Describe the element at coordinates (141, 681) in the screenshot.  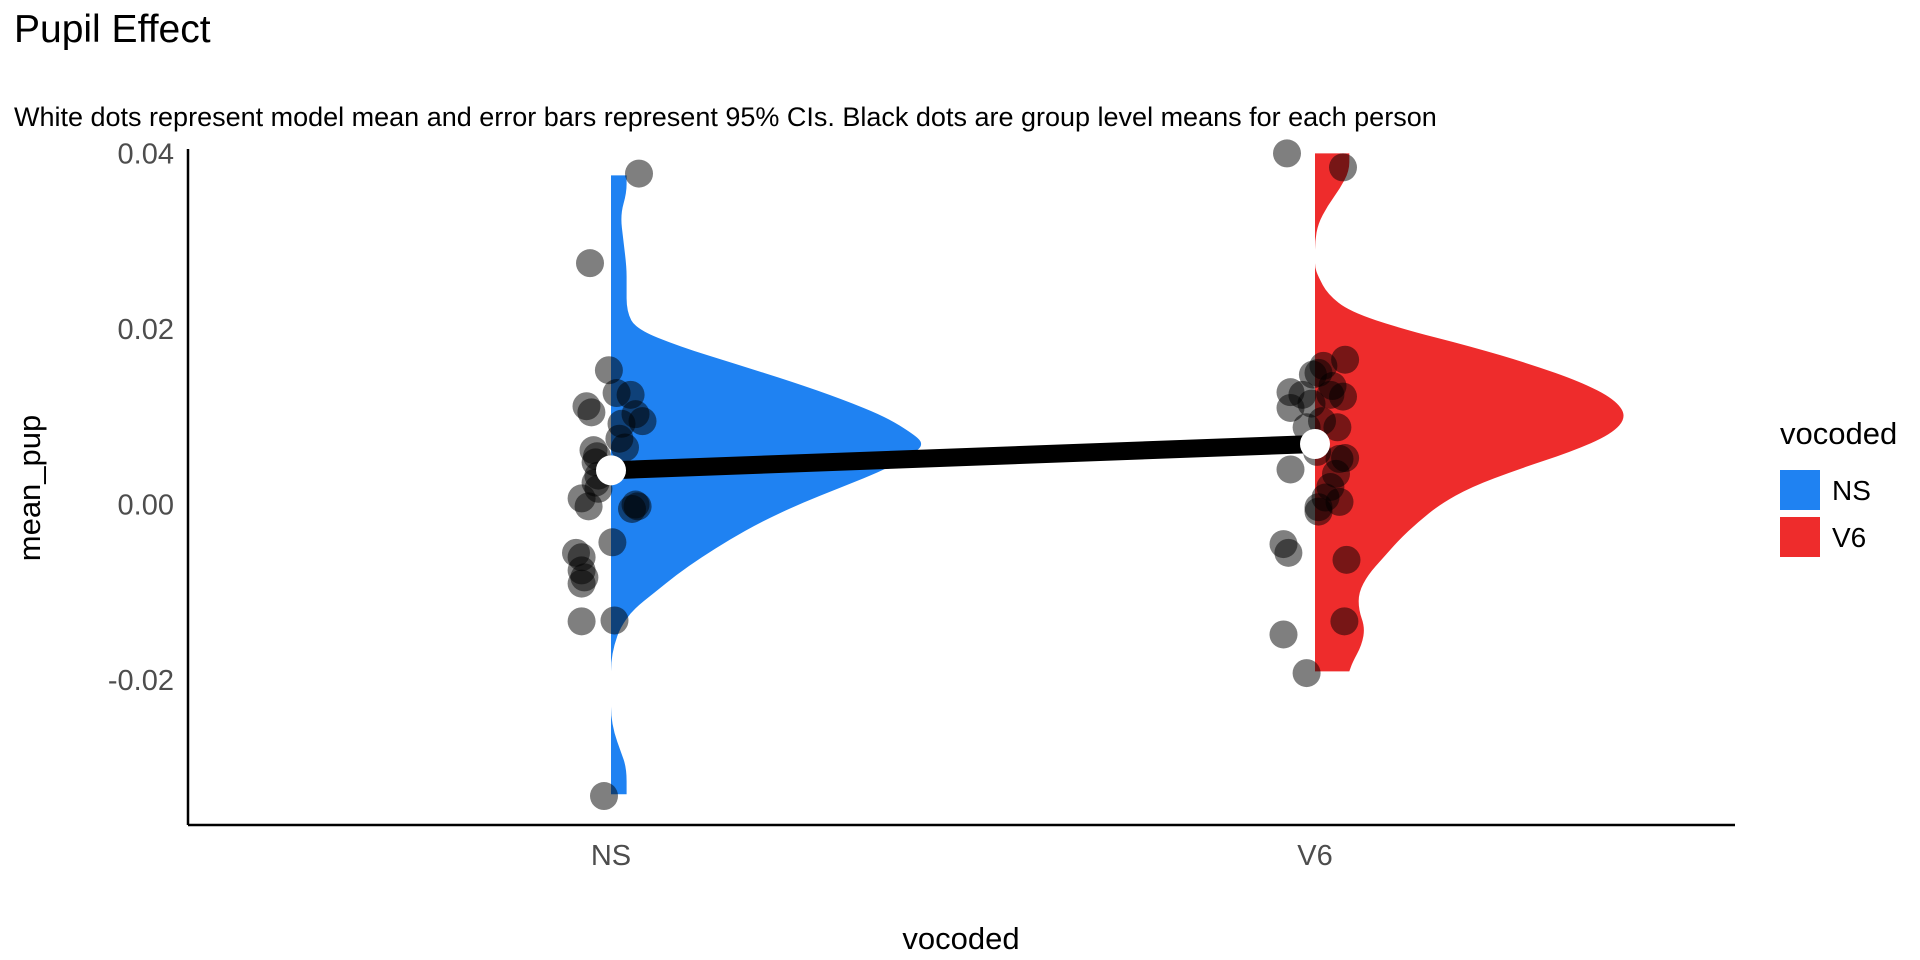
I see `y-tick-label: -0.02` at that location.